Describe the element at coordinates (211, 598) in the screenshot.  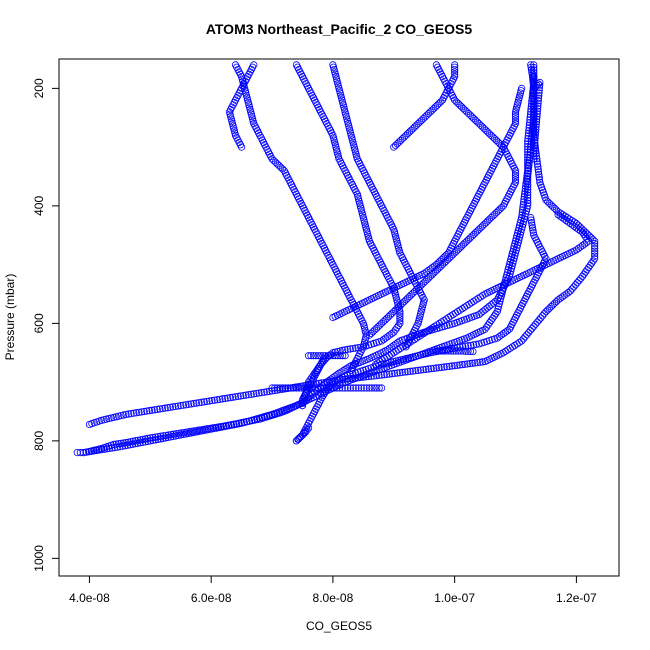
I see `x-tick-label: 6.0e-08` at that location.